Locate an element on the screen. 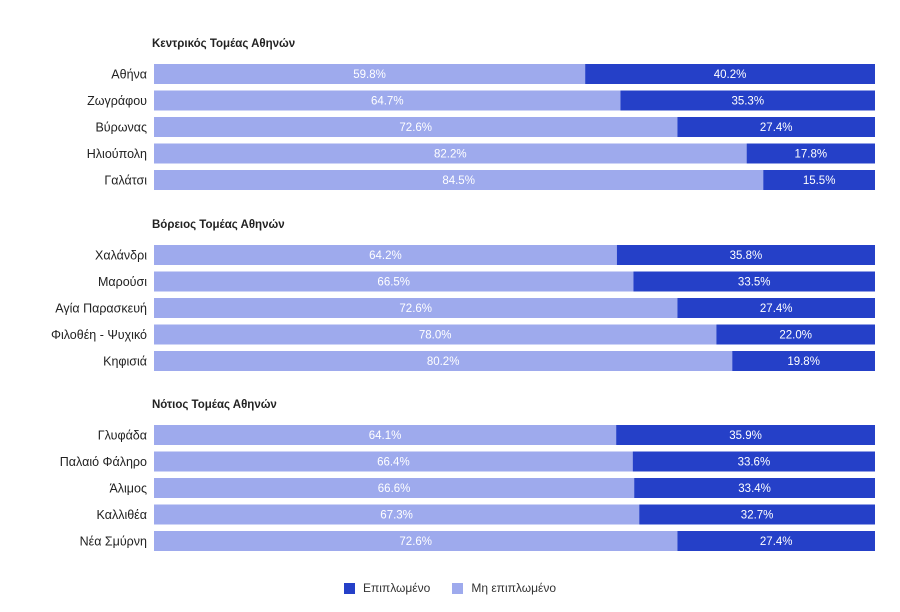 The height and width of the screenshot is (612, 900). data-label-unfurnished: 64.7% is located at coordinates (387, 102).